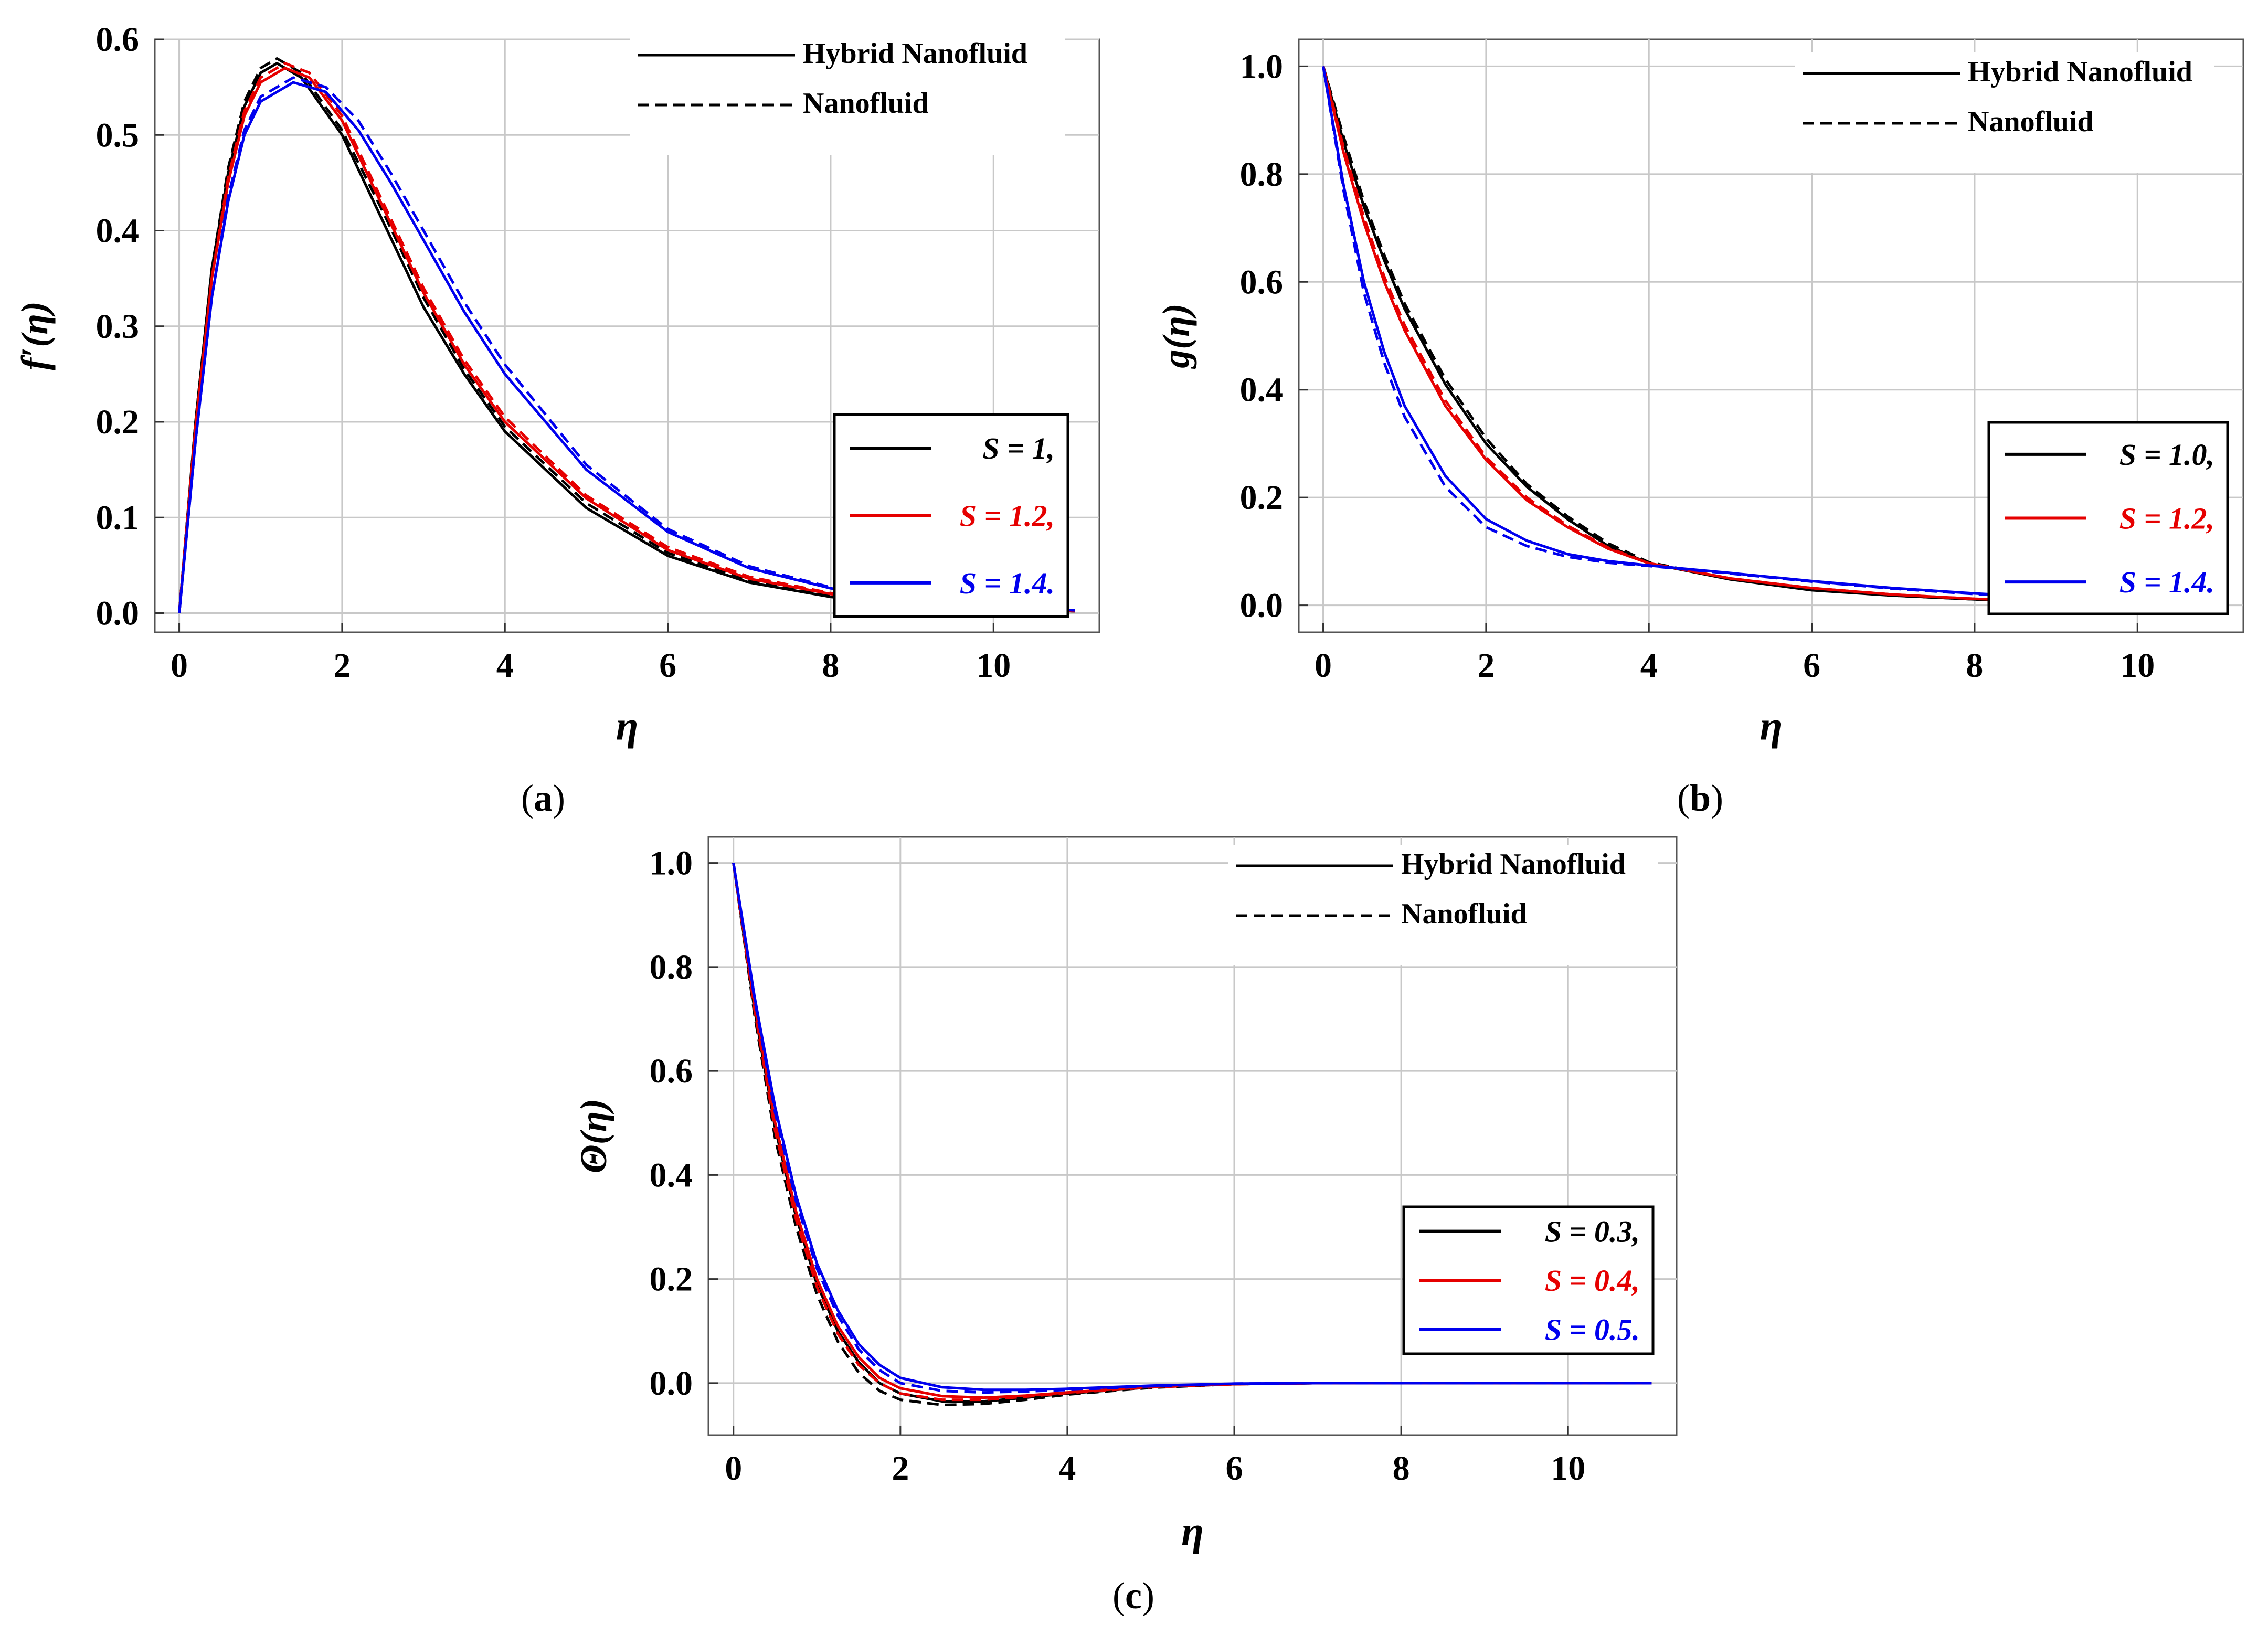 This screenshot has width=2268, height=1635. What do you see at coordinates (1593, 1329) in the screenshot?
I see `parameter-legend-label: S = 0.5.` at bounding box center [1593, 1329].